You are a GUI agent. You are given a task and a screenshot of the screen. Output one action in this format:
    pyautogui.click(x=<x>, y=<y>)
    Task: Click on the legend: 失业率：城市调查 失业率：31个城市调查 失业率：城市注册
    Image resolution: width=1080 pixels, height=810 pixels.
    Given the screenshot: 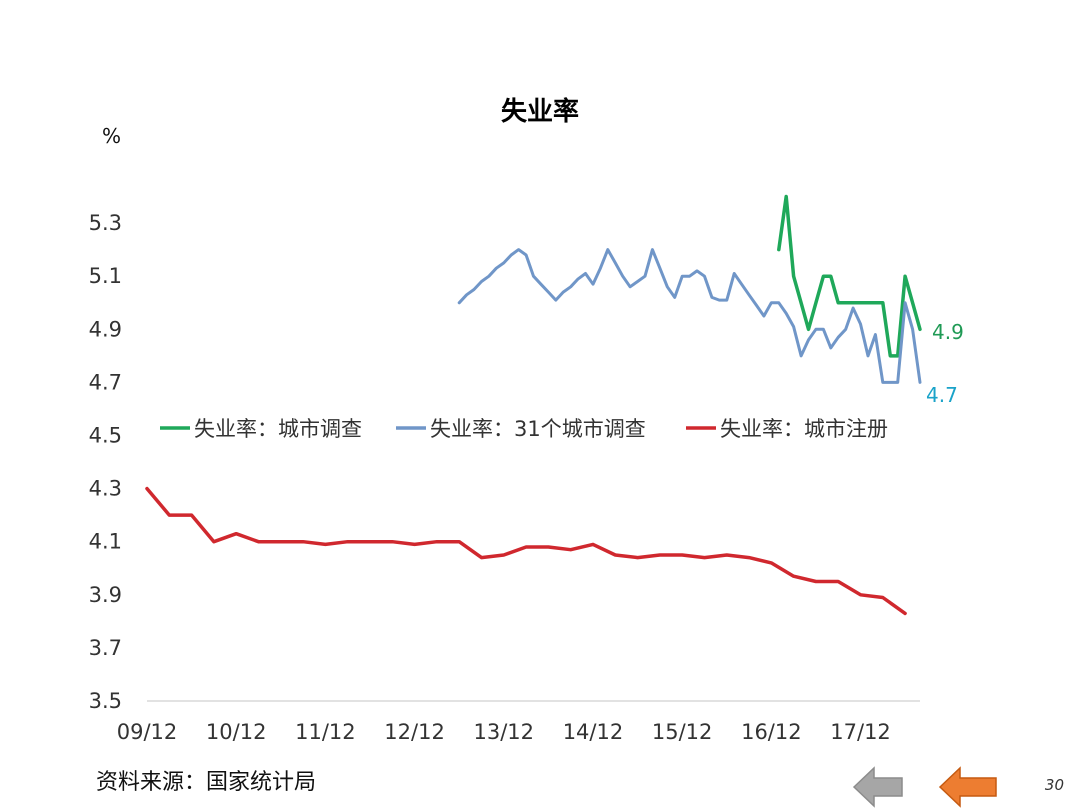 What is the action you would take?
    pyautogui.click(x=536, y=428)
    